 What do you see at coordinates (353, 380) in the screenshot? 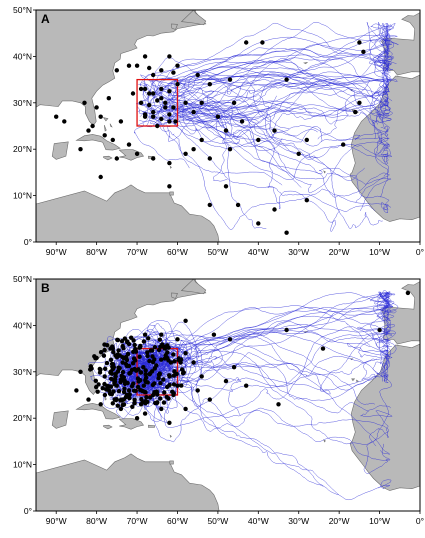
I see `land-canary-b` at bounding box center [353, 380].